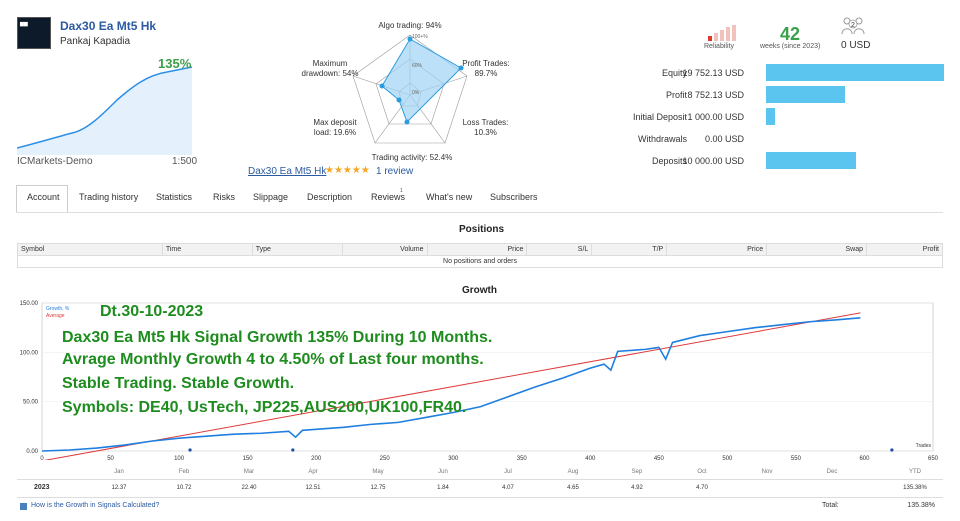  Describe the element at coordinates (830, 505) in the screenshot. I see `total-label: Total:` at that location.